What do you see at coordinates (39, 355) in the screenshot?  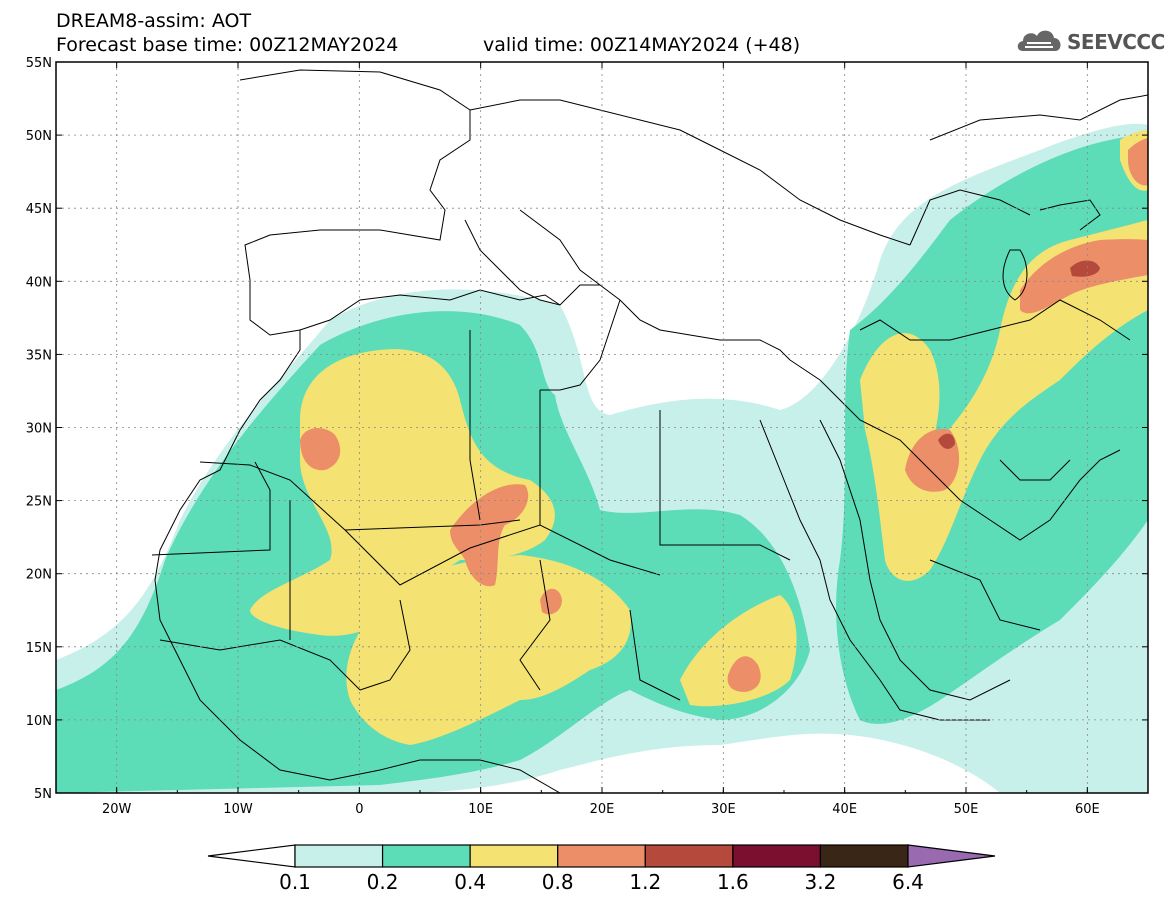 I see `lat-label: 35N` at bounding box center [39, 355].